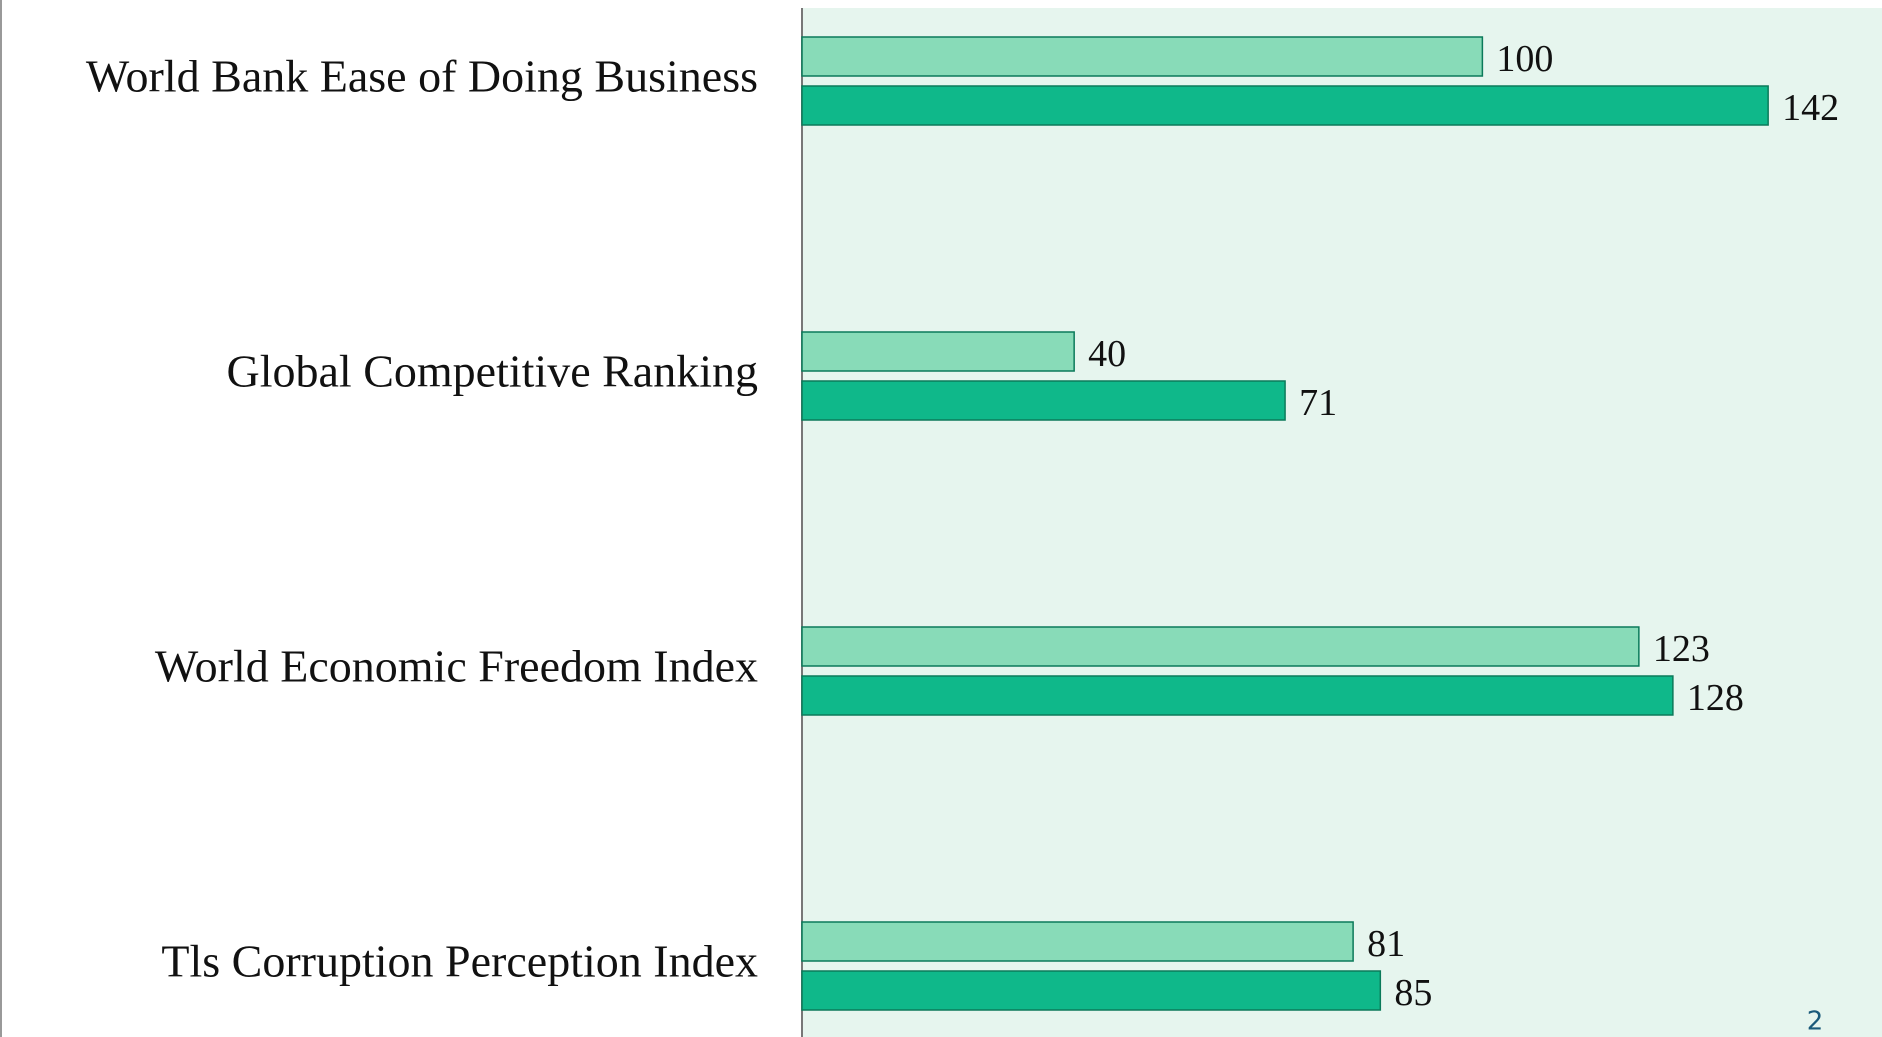 This screenshot has width=1882, height=1037. What do you see at coordinates (459, 961) in the screenshot?
I see `category-label: Tls Corruption Perception Index` at bounding box center [459, 961].